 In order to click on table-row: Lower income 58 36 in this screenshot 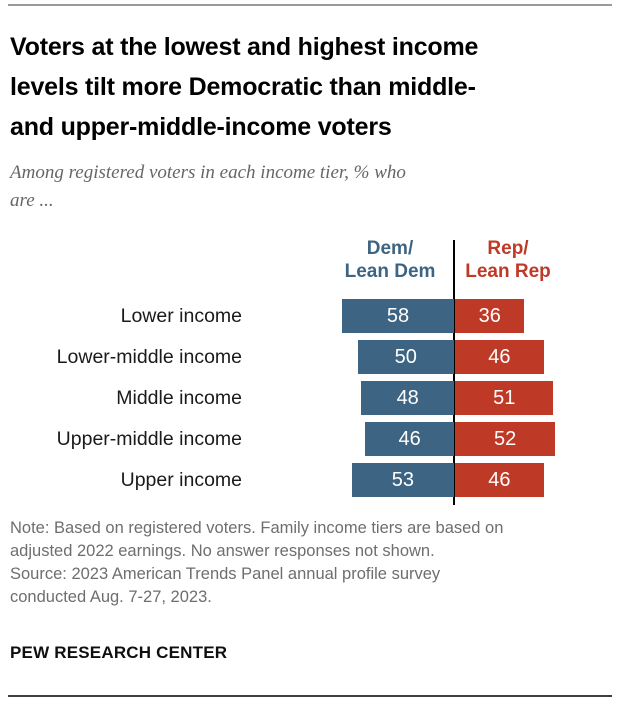, I will do `click(310, 316)`.